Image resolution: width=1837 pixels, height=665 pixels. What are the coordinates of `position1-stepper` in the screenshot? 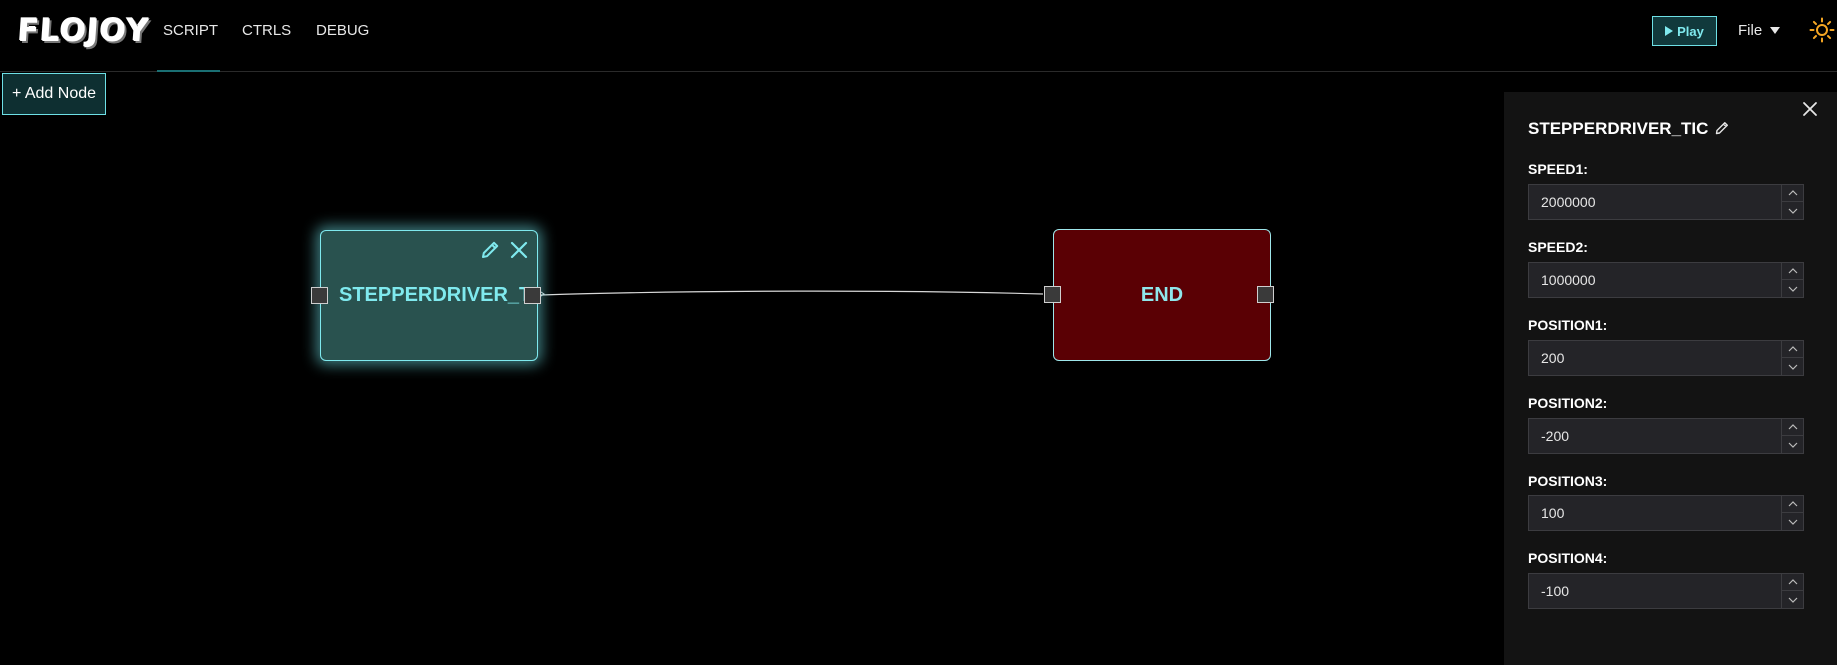 It's located at (1792, 358).